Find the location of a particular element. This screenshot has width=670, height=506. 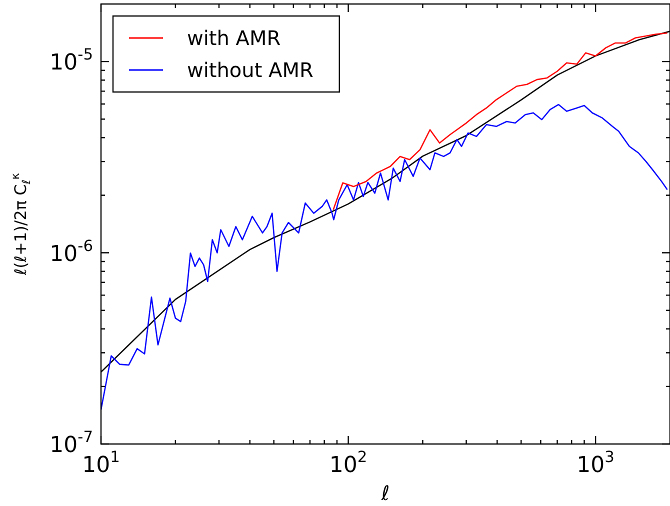

x-axis-title: ℓ is located at coordinates (385, 493).